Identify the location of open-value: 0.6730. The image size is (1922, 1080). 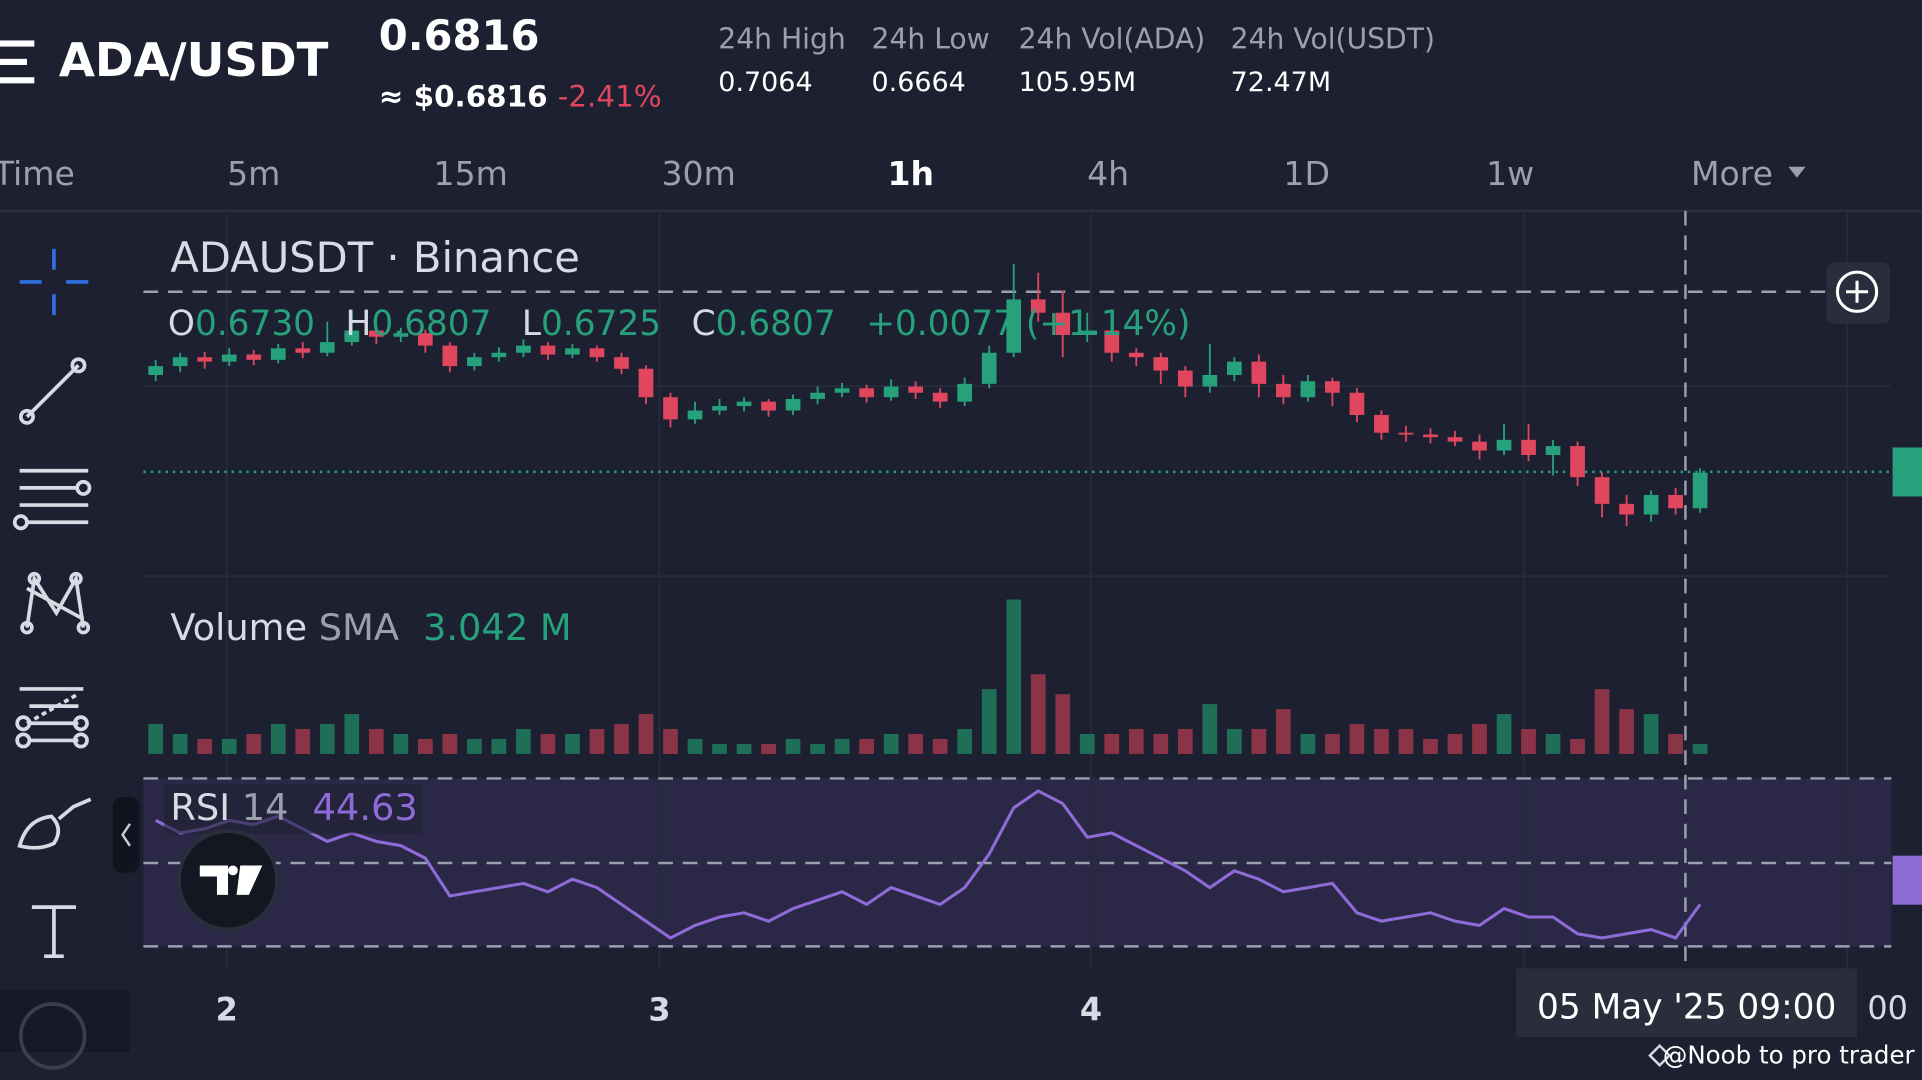
(255, 323).